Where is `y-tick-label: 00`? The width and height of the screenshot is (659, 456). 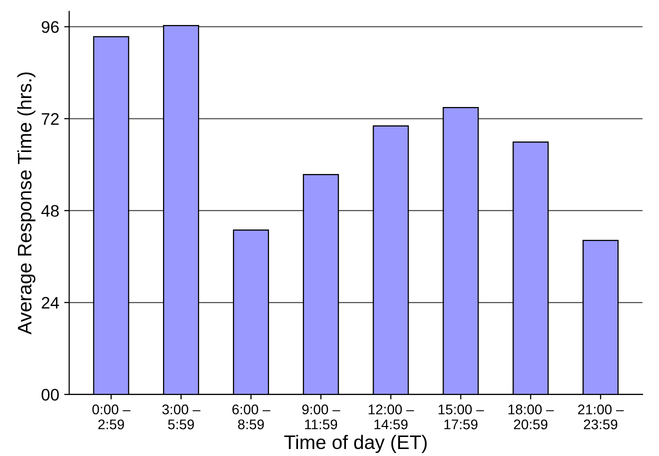 y-tick-label: 00 is located at coordinates (50, 394).